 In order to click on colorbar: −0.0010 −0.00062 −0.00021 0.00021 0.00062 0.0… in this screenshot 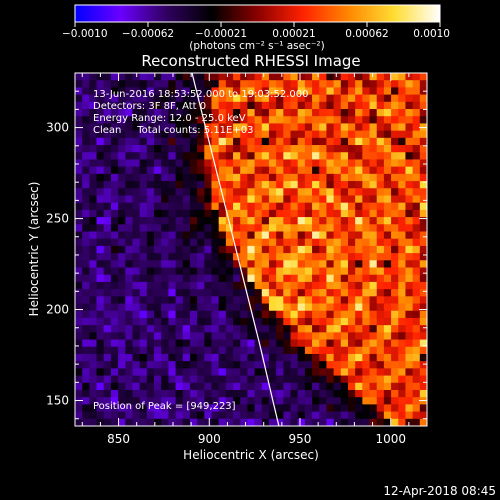, I will do `click(256, 28)`.